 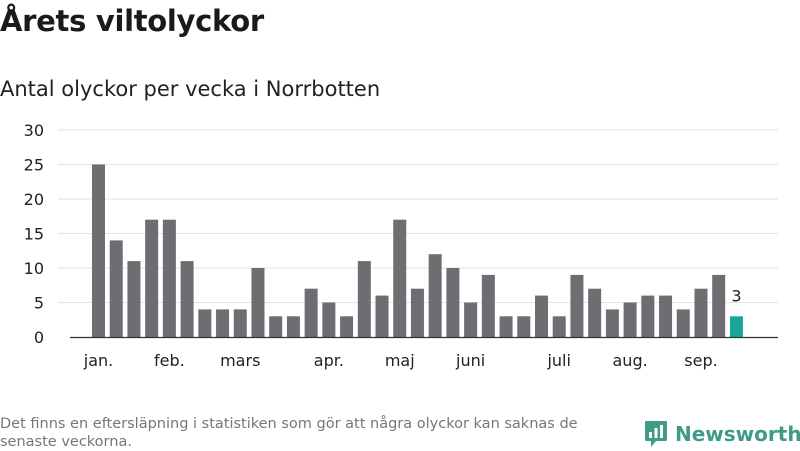 What do you see at coordinates (656, 434) in the screenshot?
I see `newsworthy-logo-icon` at bounding box center [656, 434].